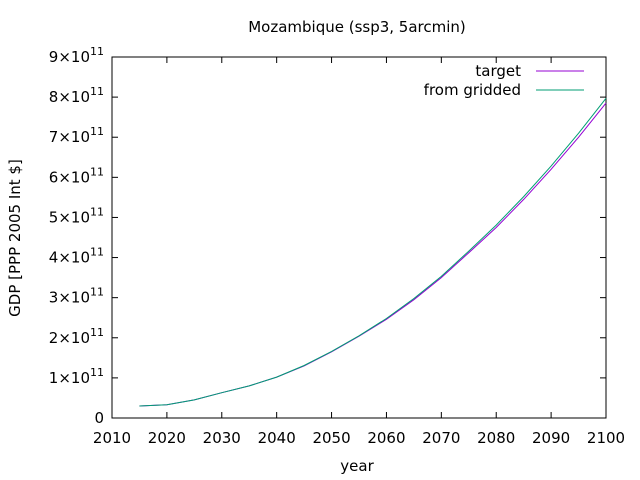 Image resolution: width=640 pixels, height=480 pixels. Describe the element at coordinates (386, 438) in the screenshot. I see `x-tick-label: 2060` at that location.